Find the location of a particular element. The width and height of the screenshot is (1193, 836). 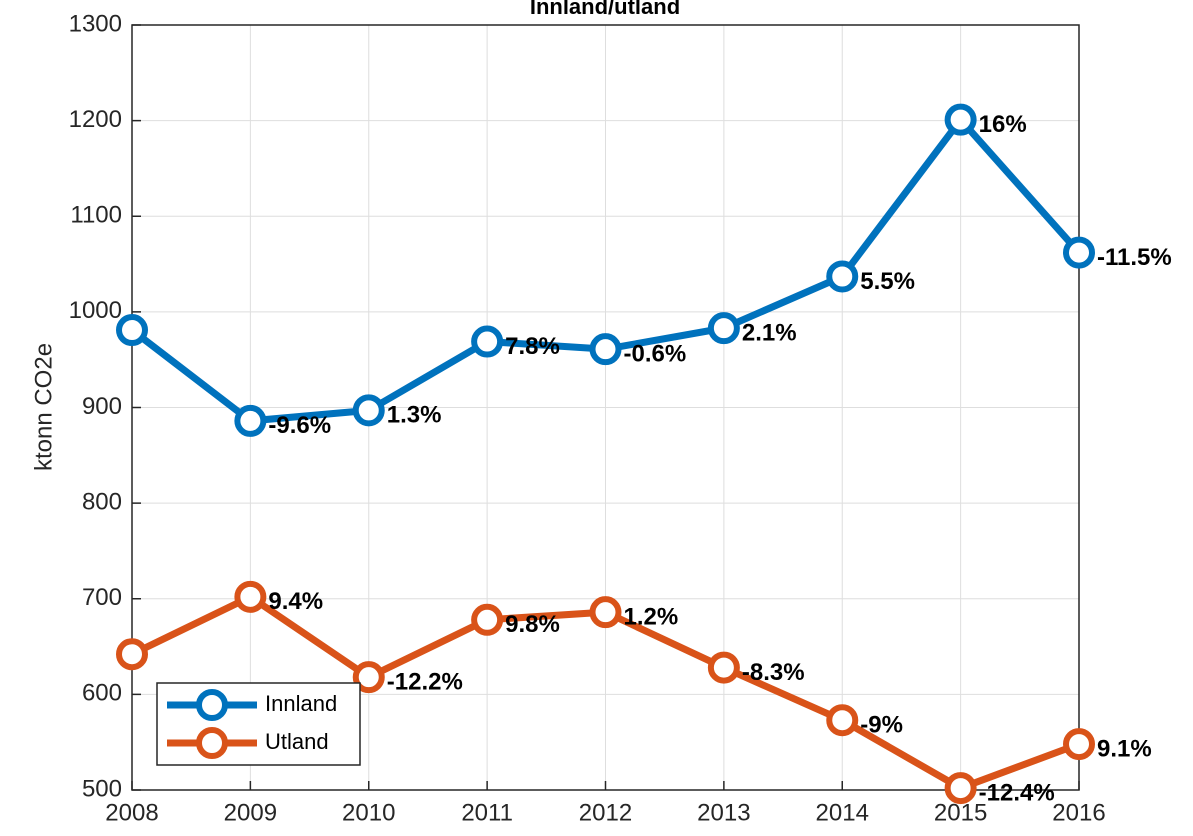

y-axis-label: ktonn CO2e is located at coordinates (43, 407).